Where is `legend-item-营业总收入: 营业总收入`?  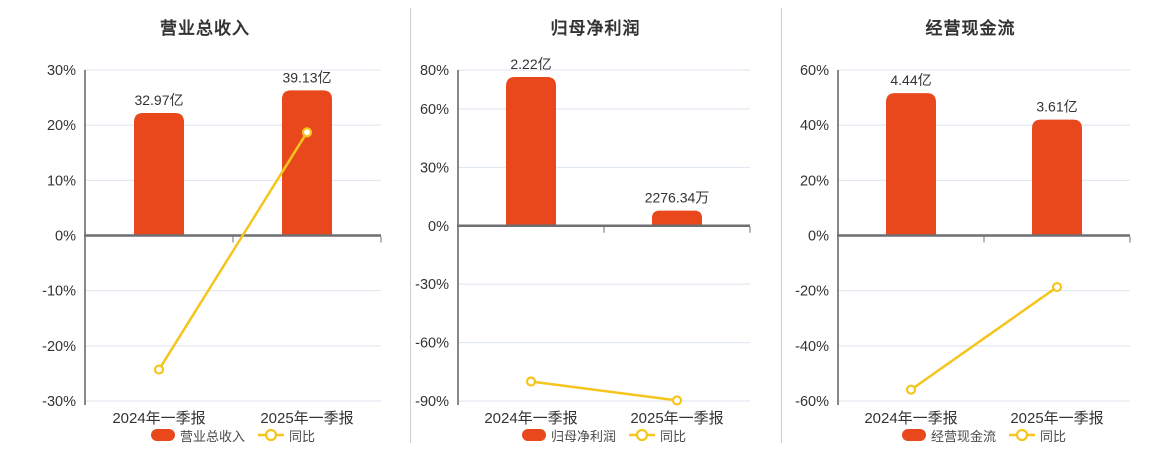
legend-item-营业总收入: 营业总收入 is located at coordinates (197, 435).